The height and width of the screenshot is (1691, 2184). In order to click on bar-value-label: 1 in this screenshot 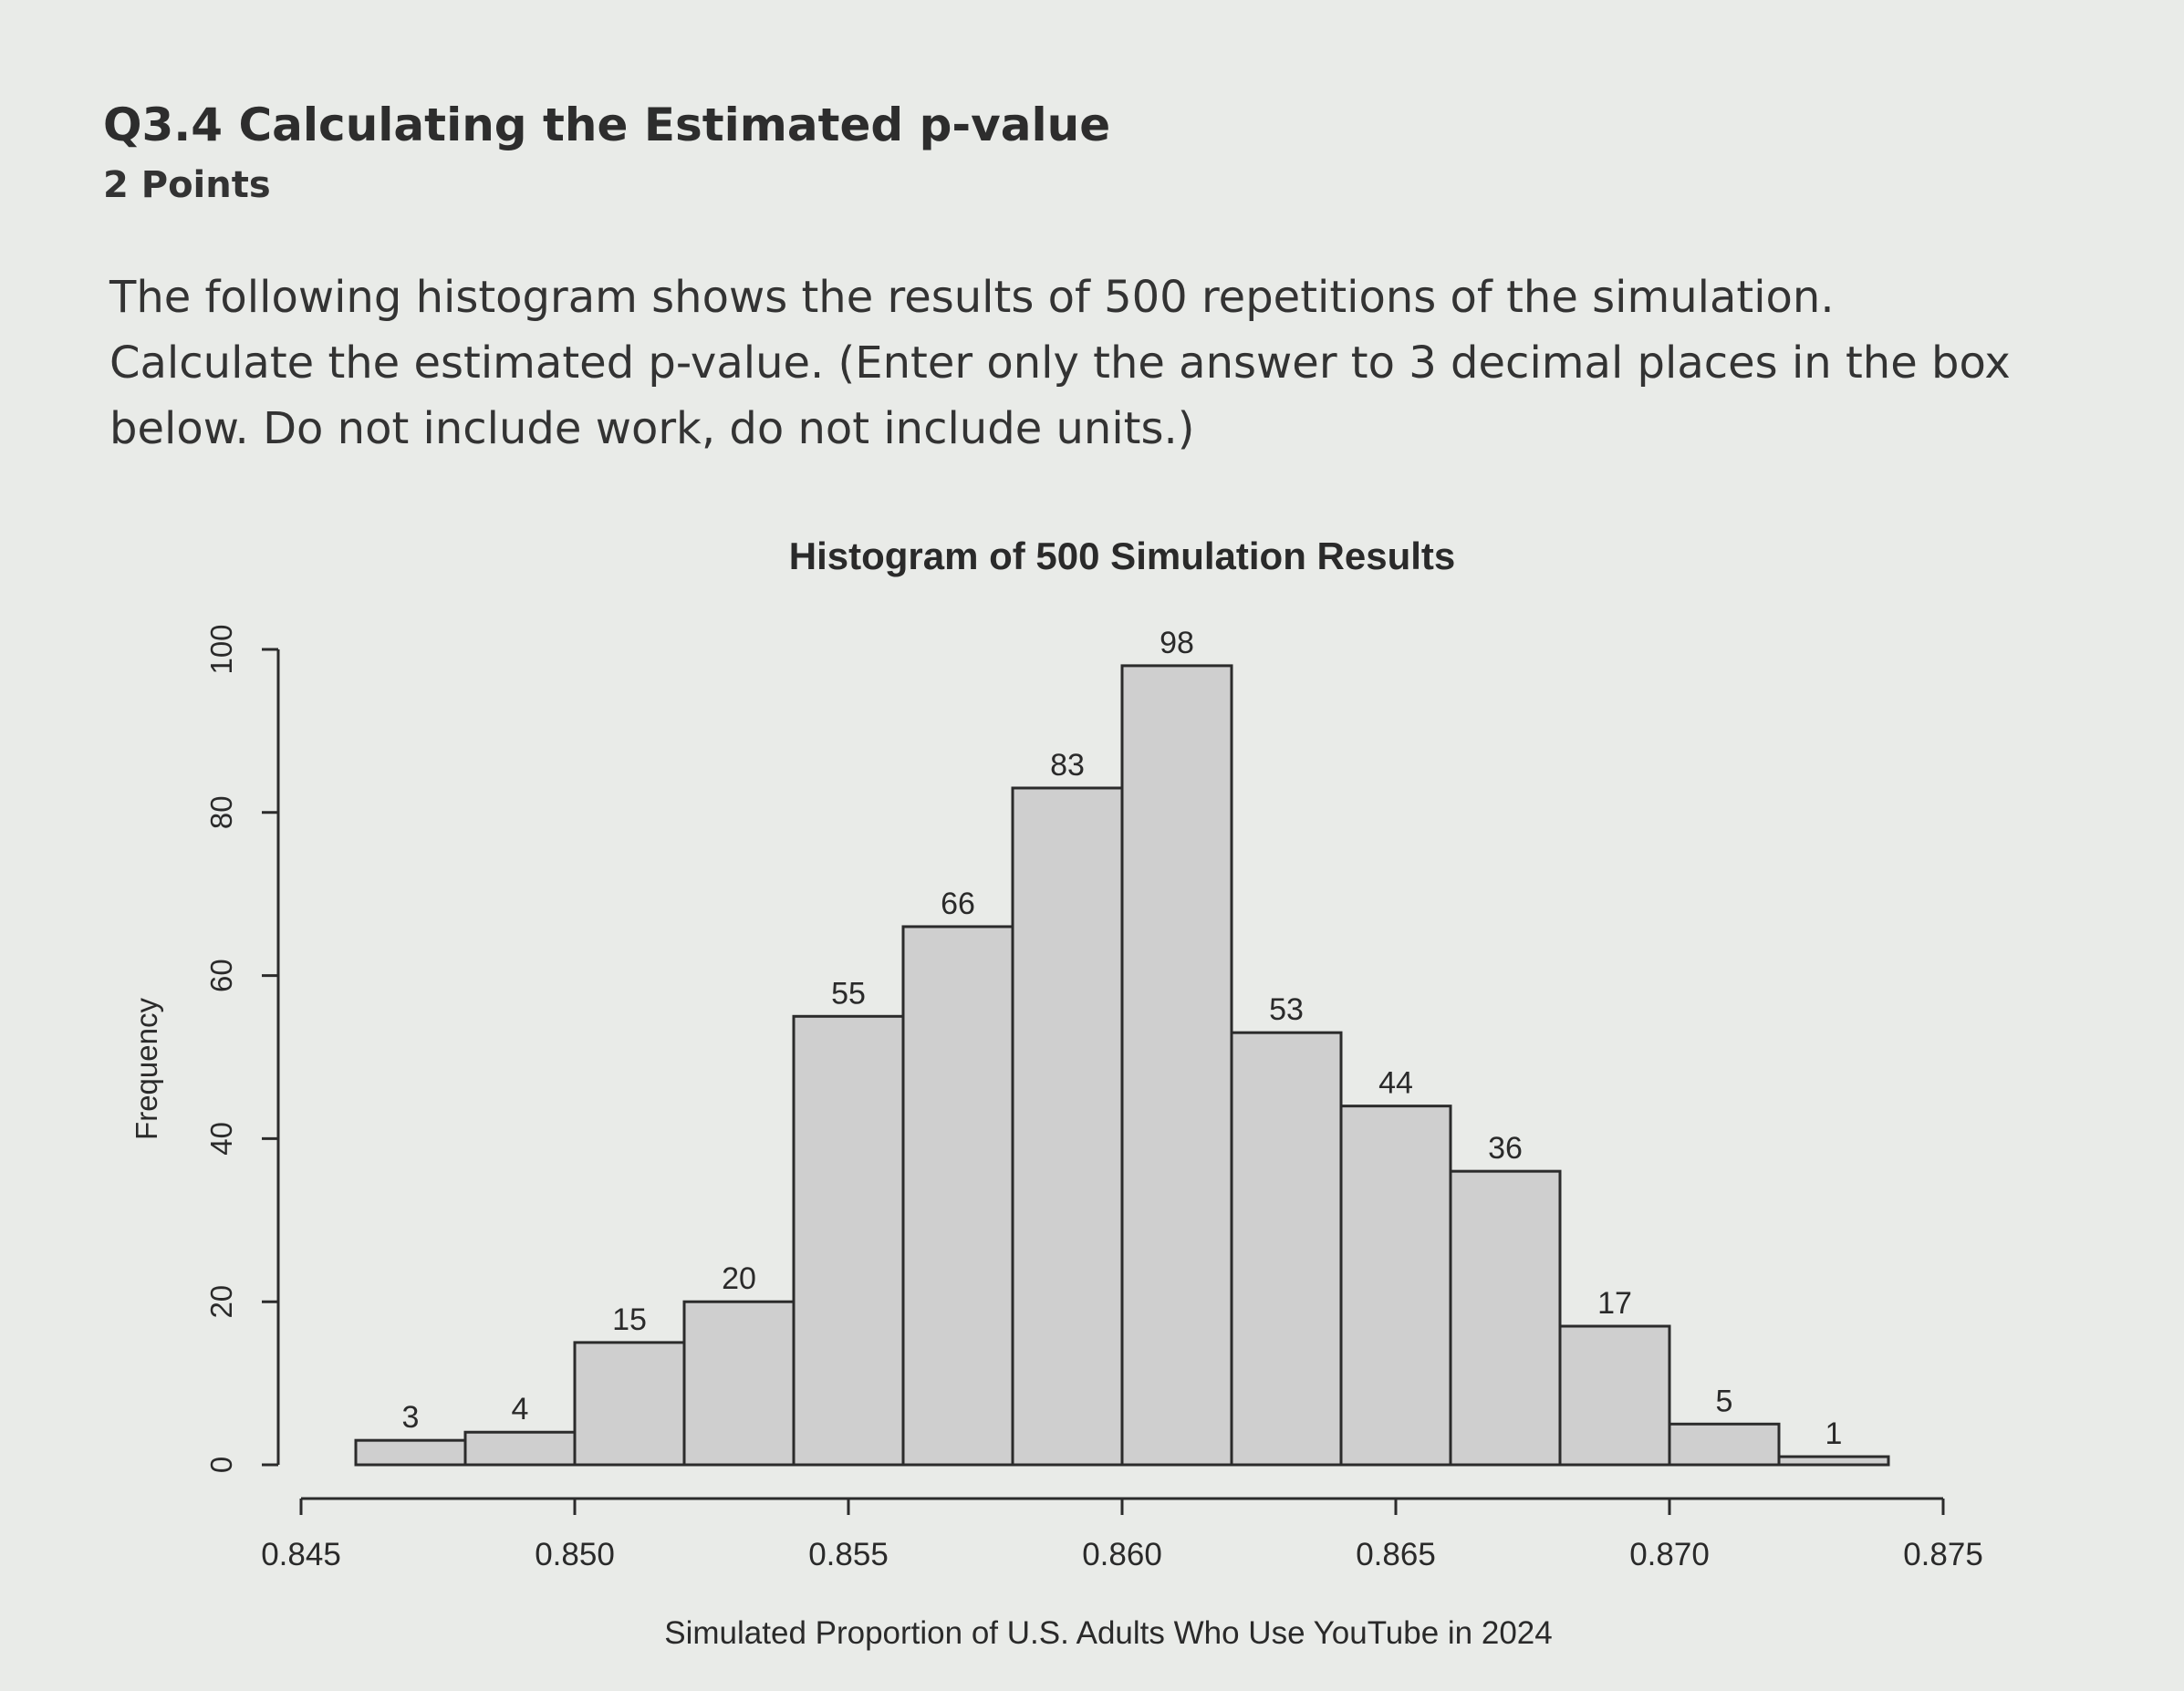, I will do `click(1834, 1433)`.